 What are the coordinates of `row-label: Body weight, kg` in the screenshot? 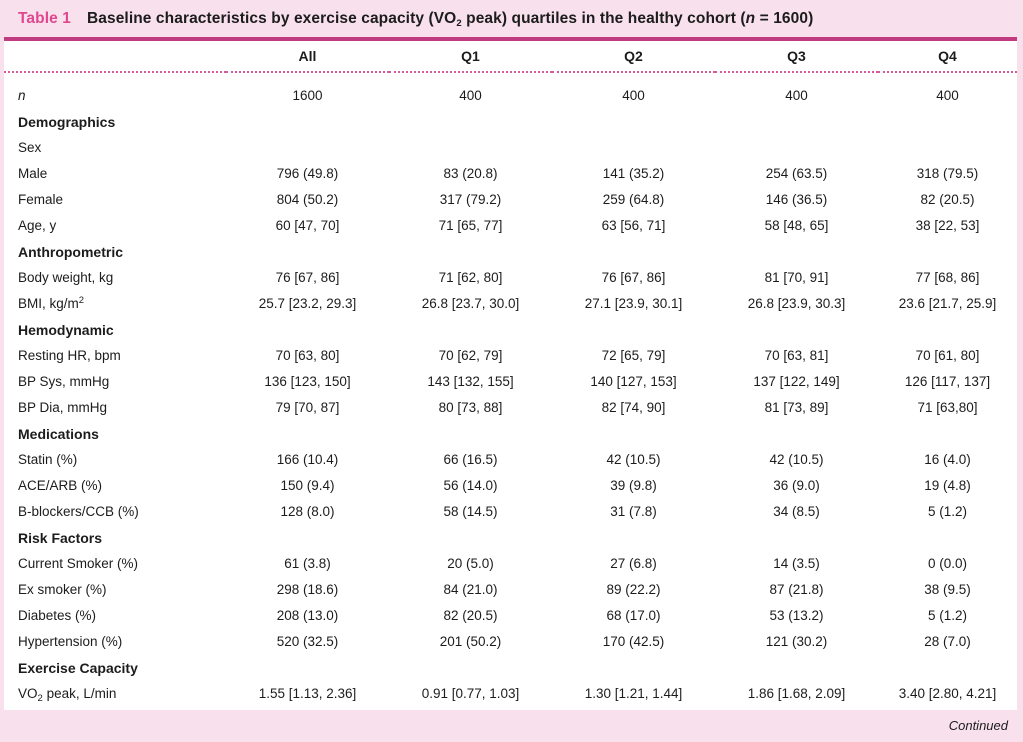 It's located at (66, 277).